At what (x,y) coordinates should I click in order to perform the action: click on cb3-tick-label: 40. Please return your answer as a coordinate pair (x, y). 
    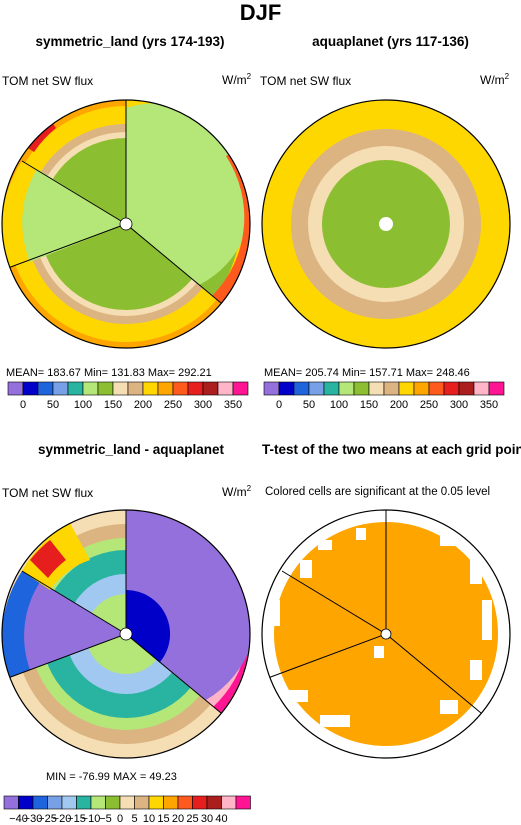
    Looking at the image, I should click on (221, 819).